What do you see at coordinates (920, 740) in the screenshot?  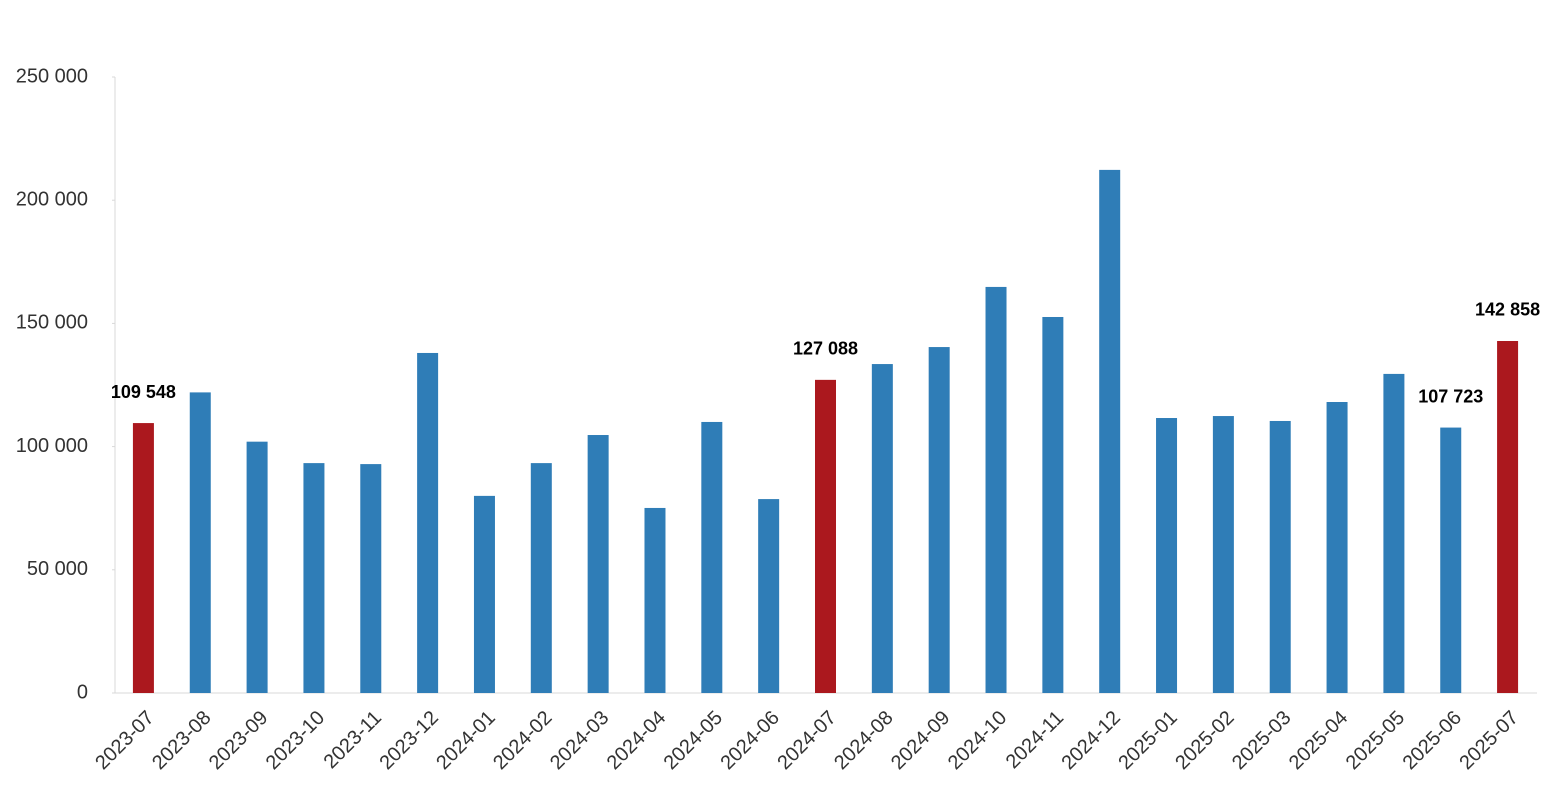 I see `x-tick-label: 2024-09` at bounding box center [920, 740].